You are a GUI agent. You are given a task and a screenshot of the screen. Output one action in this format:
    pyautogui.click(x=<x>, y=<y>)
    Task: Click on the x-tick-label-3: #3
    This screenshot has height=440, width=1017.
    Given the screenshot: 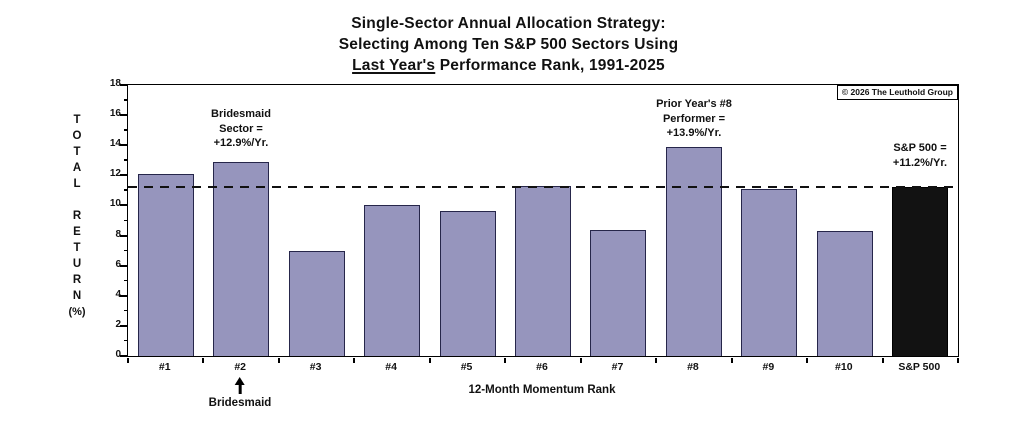 What is the action you would take?
    pyautogui.click(x=315, y=367)
    